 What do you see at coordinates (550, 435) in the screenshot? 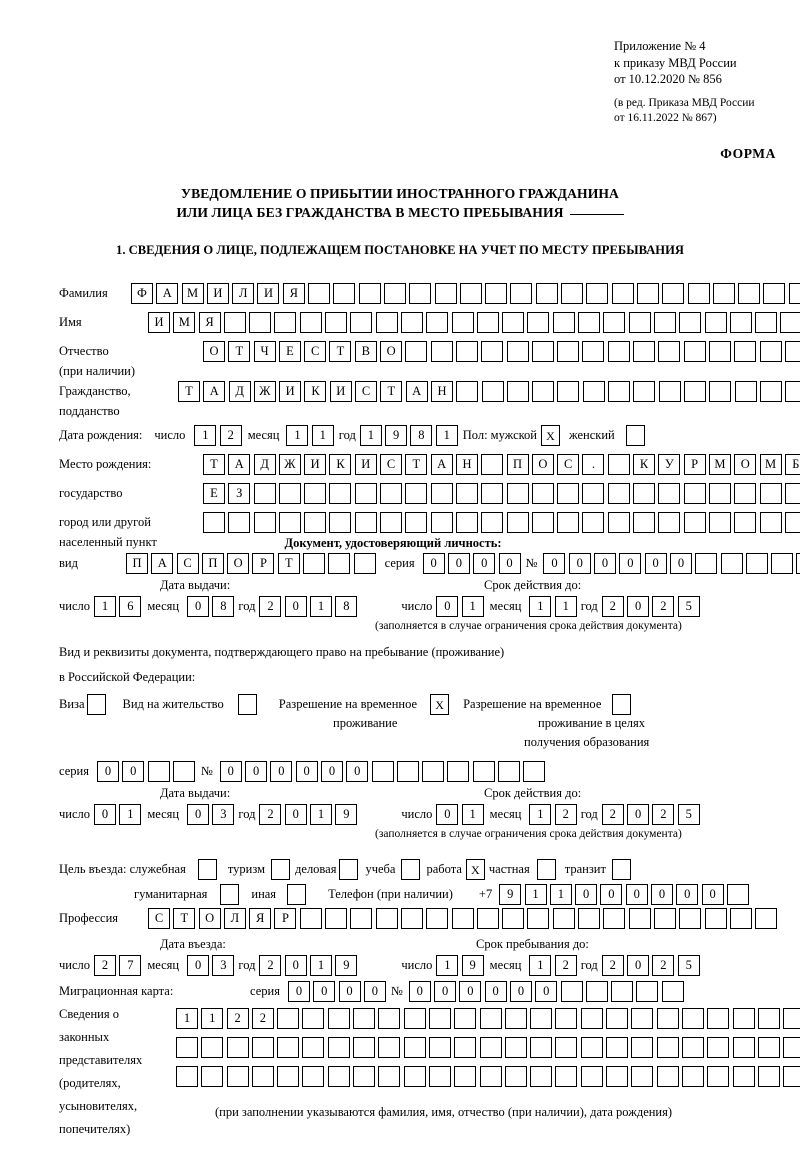
I see `sex-male-checkbox: X` at bounding box center [550, 435].